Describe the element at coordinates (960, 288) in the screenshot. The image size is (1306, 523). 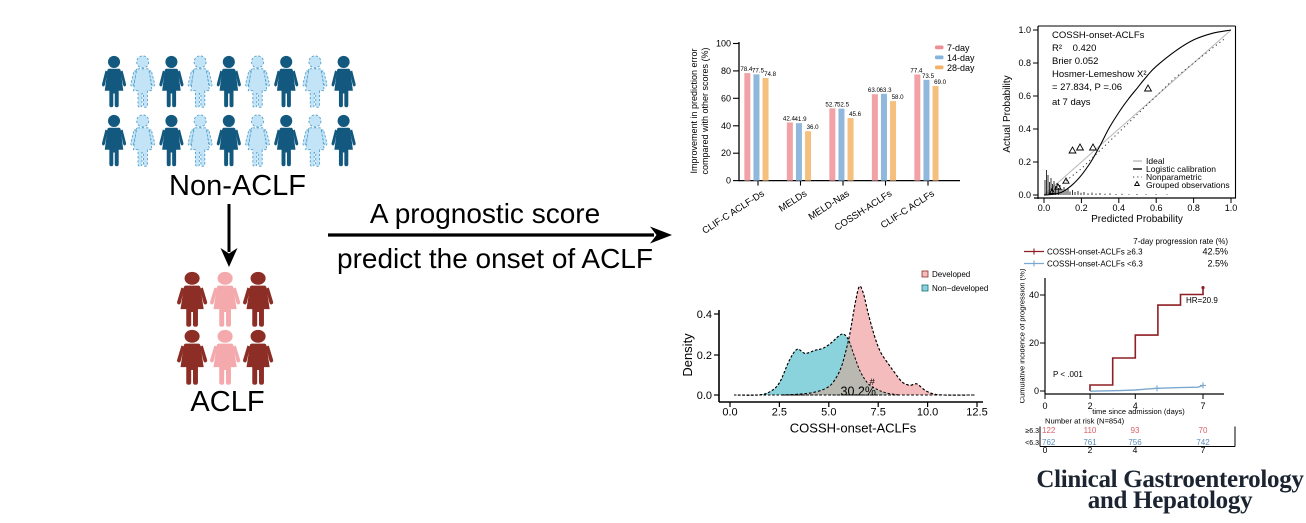
I see `svg-text: Non−developed` at that location.